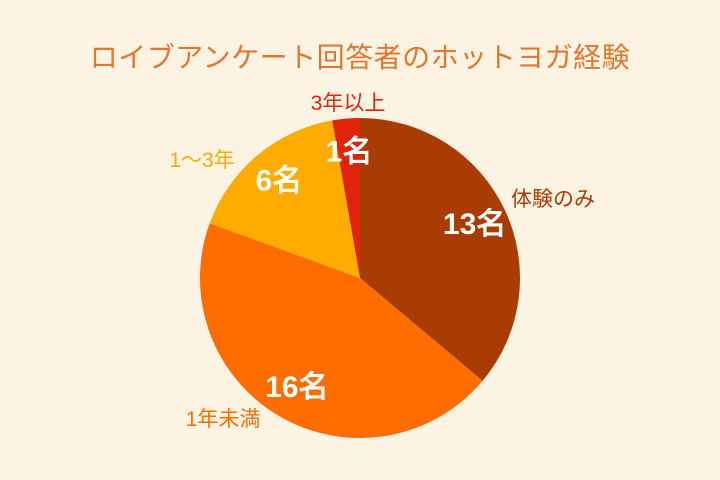 The image size is (720, 480). I want to click on slice-category-label-1nen-miman: 1年未満, so click(223, 419).